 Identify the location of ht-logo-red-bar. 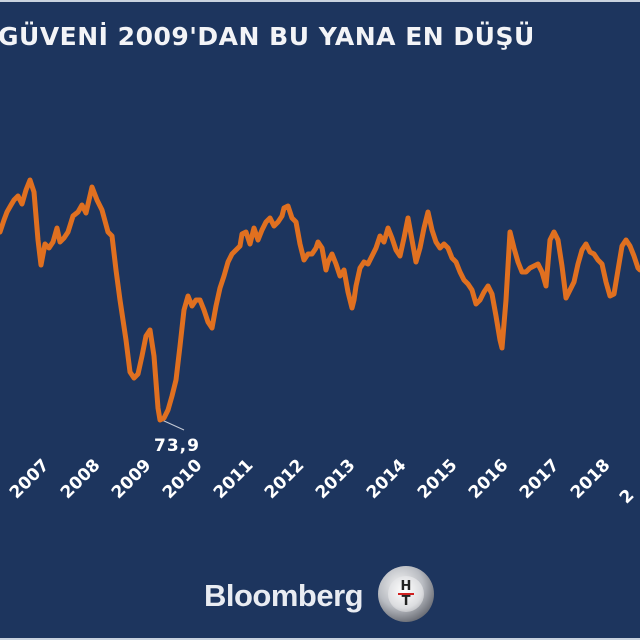
(406, 594).